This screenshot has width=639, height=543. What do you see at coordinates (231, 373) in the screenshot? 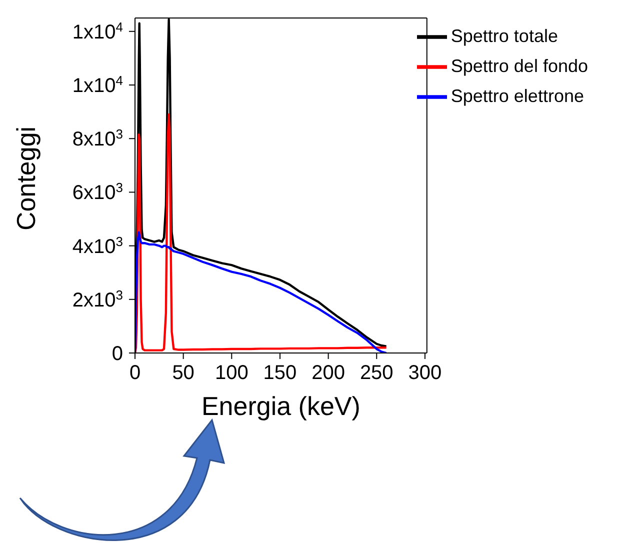
I see `x-tick-label: 100` at bounding box center [231, 373].